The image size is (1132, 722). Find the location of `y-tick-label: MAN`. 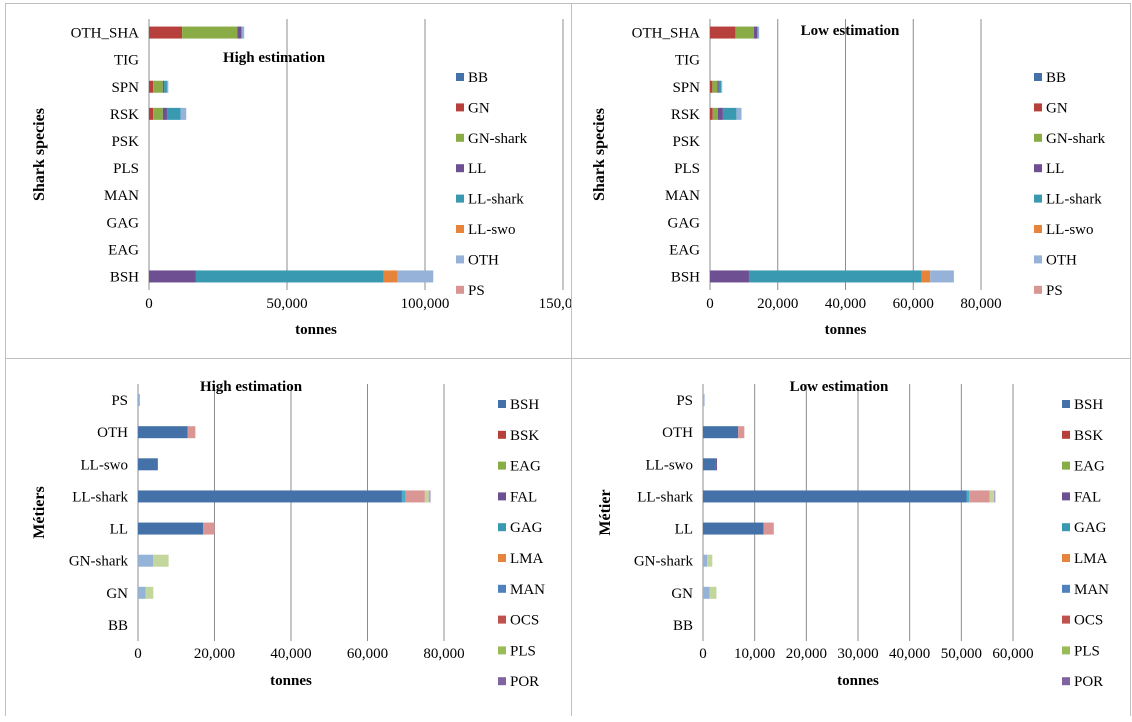

y-tick-label: MAN is located at coordinates (682, 196).